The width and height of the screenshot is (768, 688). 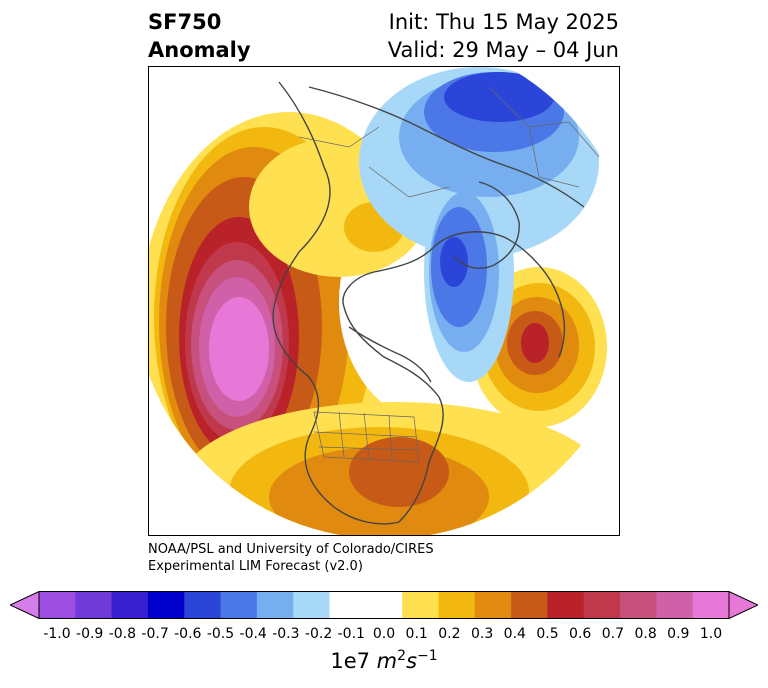 What do you see at coordinates (155, 634) in the screenshot?
I see `colorbar-tick-label: -0.7` at bounding box center [155, 634].